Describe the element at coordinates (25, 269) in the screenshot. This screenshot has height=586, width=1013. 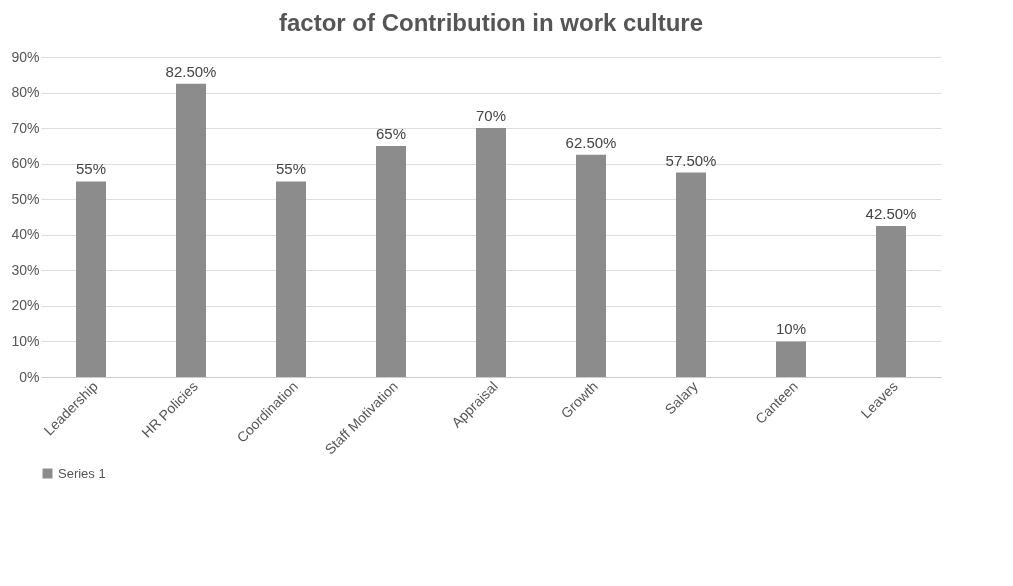
I see `y-tick-label: 30%` at that location.